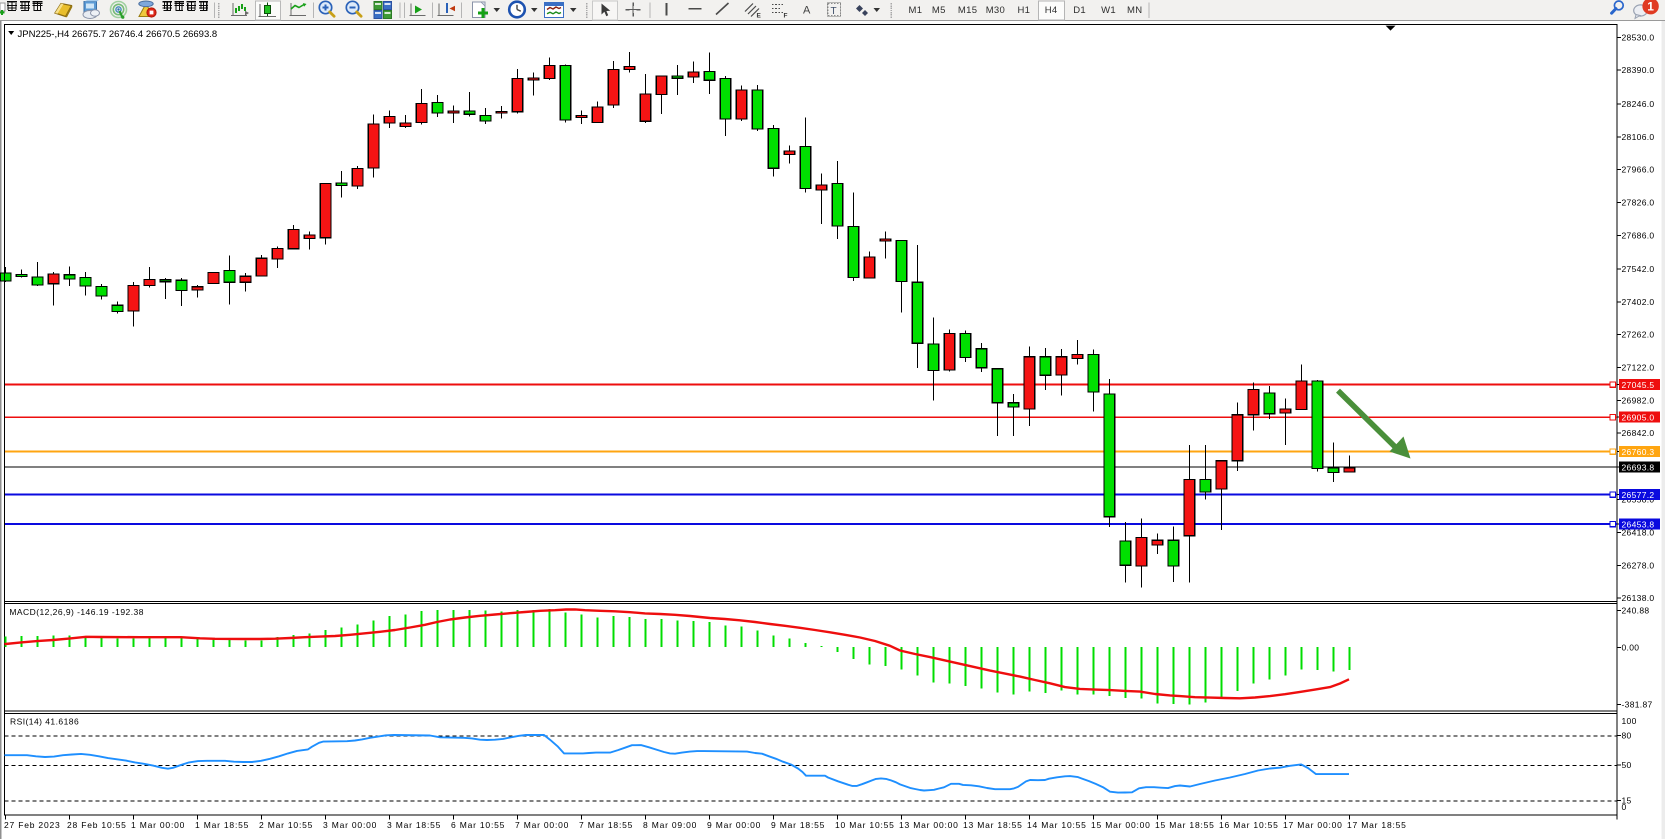 This screenshot has width=1665, height=839. I want to click on svg-text: 240.88, so click(1636, 611).